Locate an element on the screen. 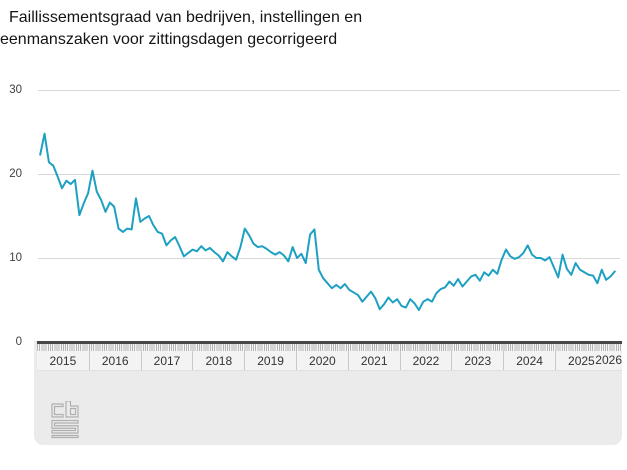  year-label-2018: 2018 is located at coordinates (218, 360).